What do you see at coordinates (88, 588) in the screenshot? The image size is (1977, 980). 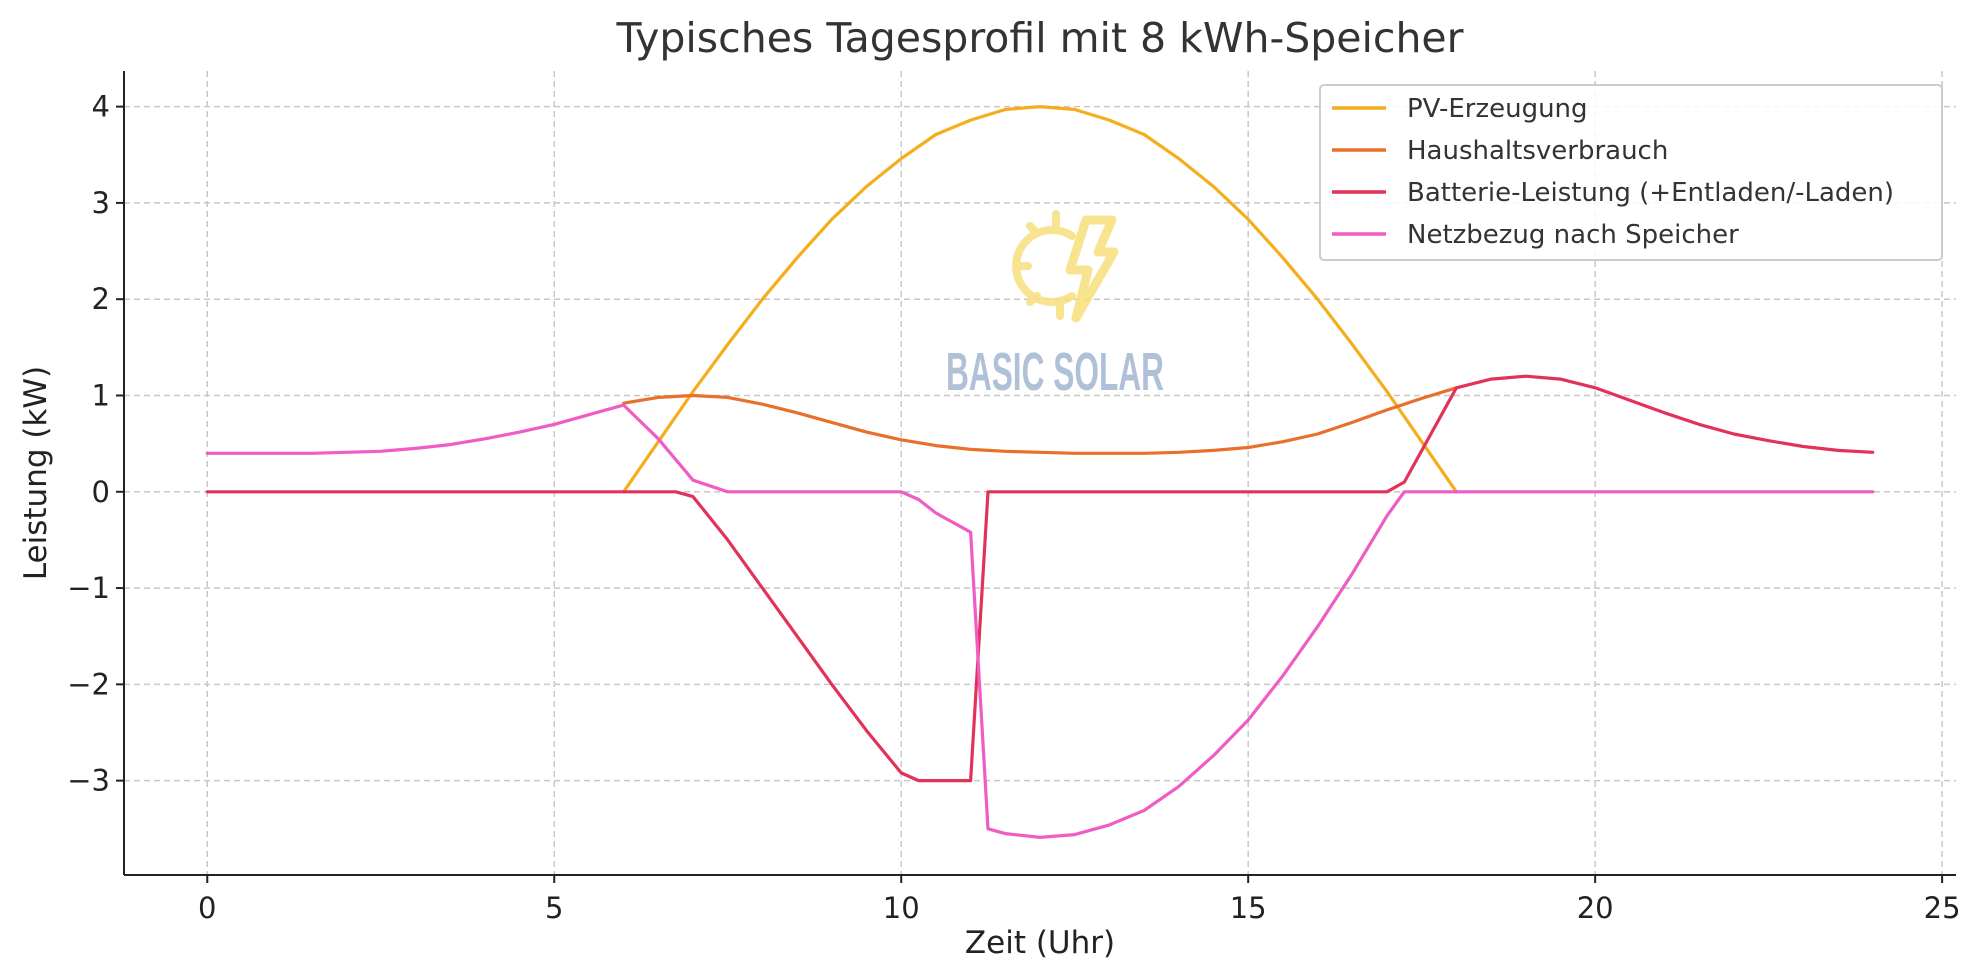 I see `y-tick-label: −1` at bounding box center [88, 588].